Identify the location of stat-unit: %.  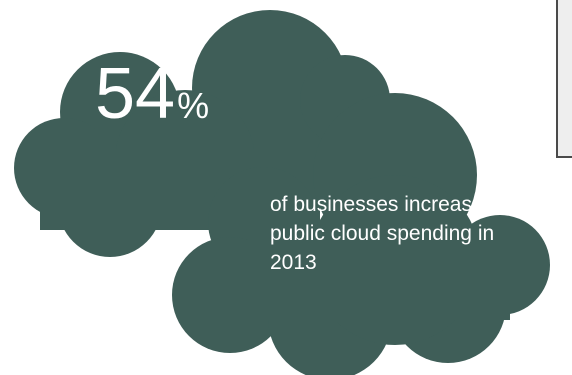
(193, 105).